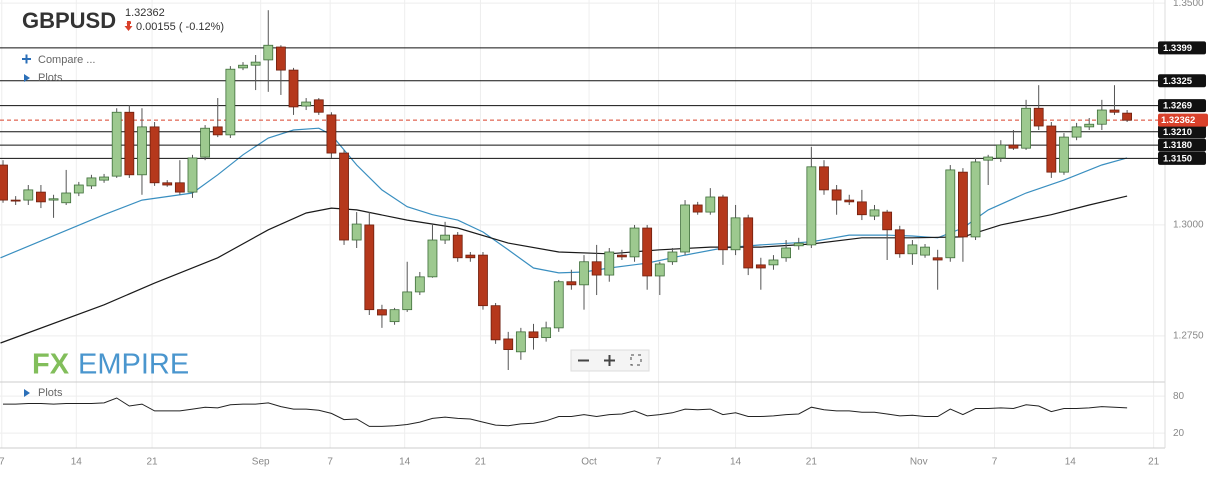 Image resolution: width=1217 pixels, height=479 pixels. Describe the element at coordinates (589, 462) in the screenshot. I see `x-tick-label: Oct` at that location.